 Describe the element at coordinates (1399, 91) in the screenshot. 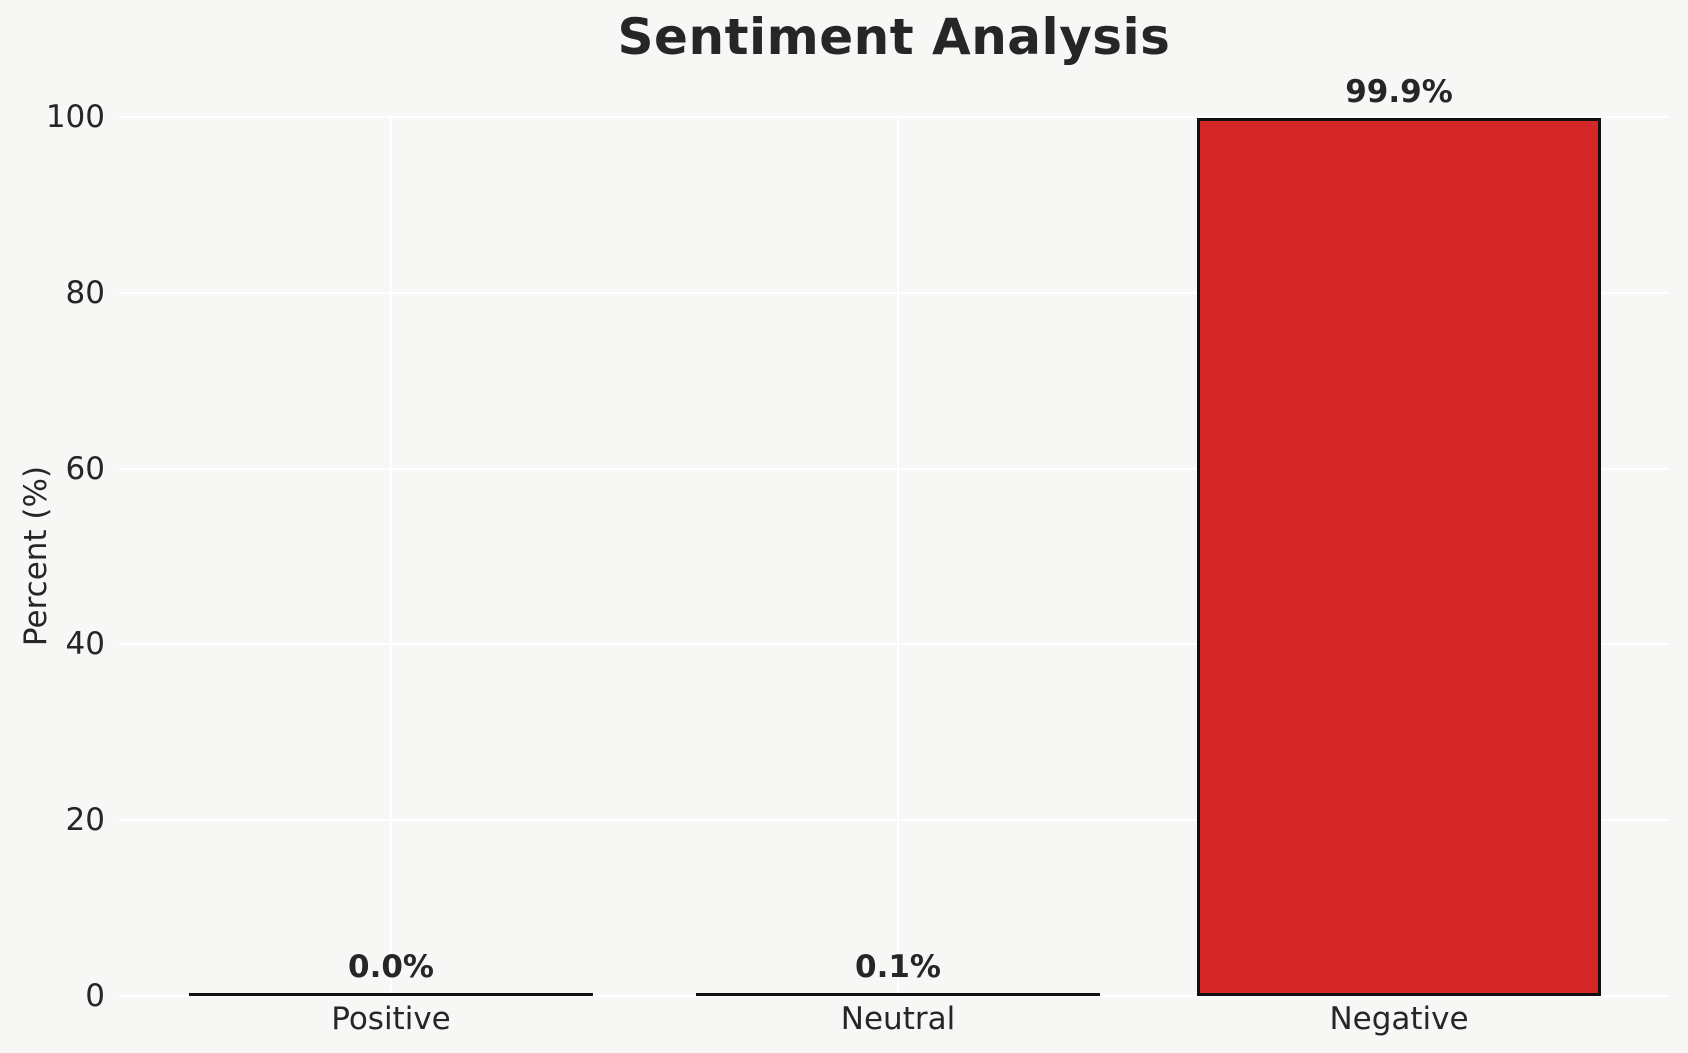

I see `bar-value-label: 99.9%` at that location.